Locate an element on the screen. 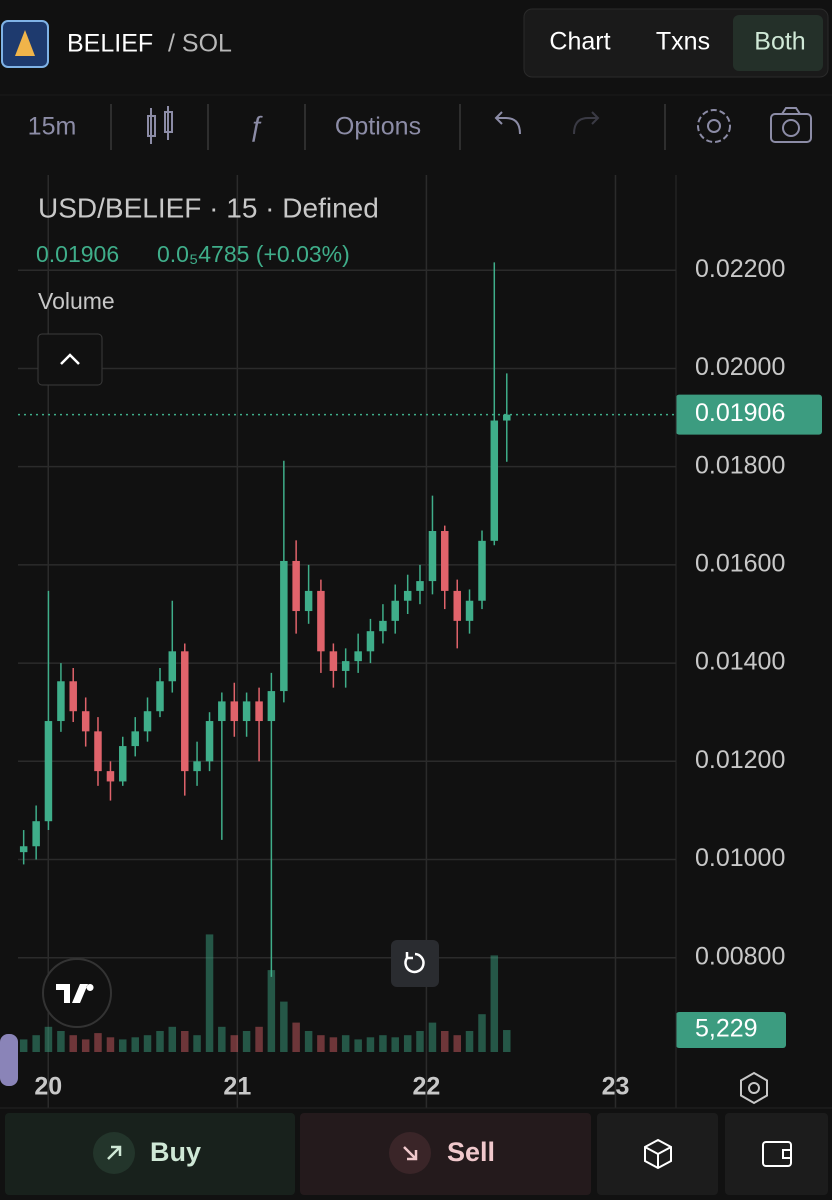  cube-button is located at coordinates (657, 1154).